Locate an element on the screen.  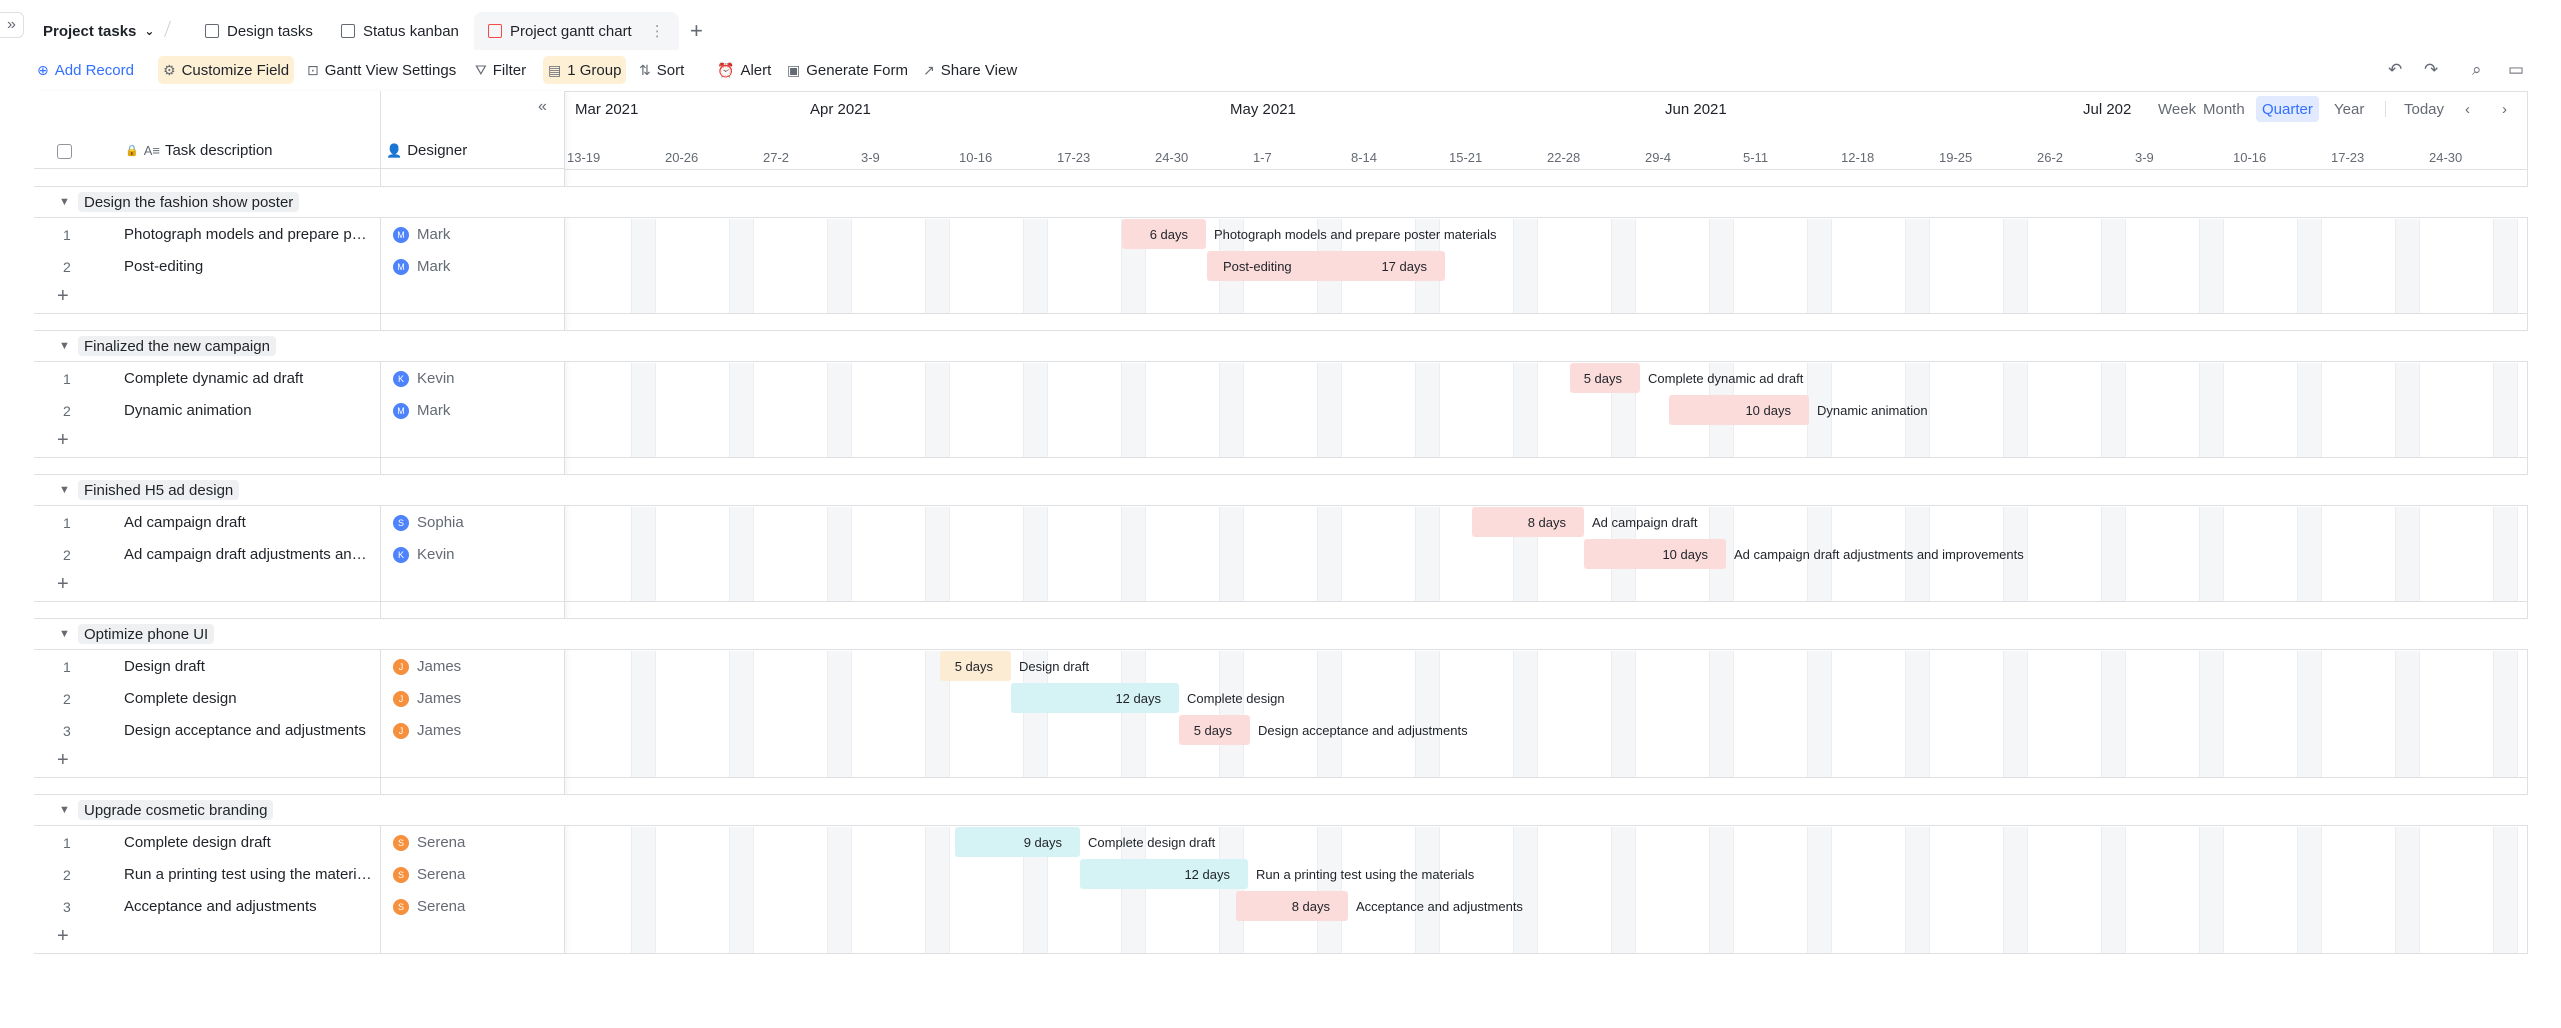
tab-status-kanban: Status kanban is located at coordinates (400, 31).